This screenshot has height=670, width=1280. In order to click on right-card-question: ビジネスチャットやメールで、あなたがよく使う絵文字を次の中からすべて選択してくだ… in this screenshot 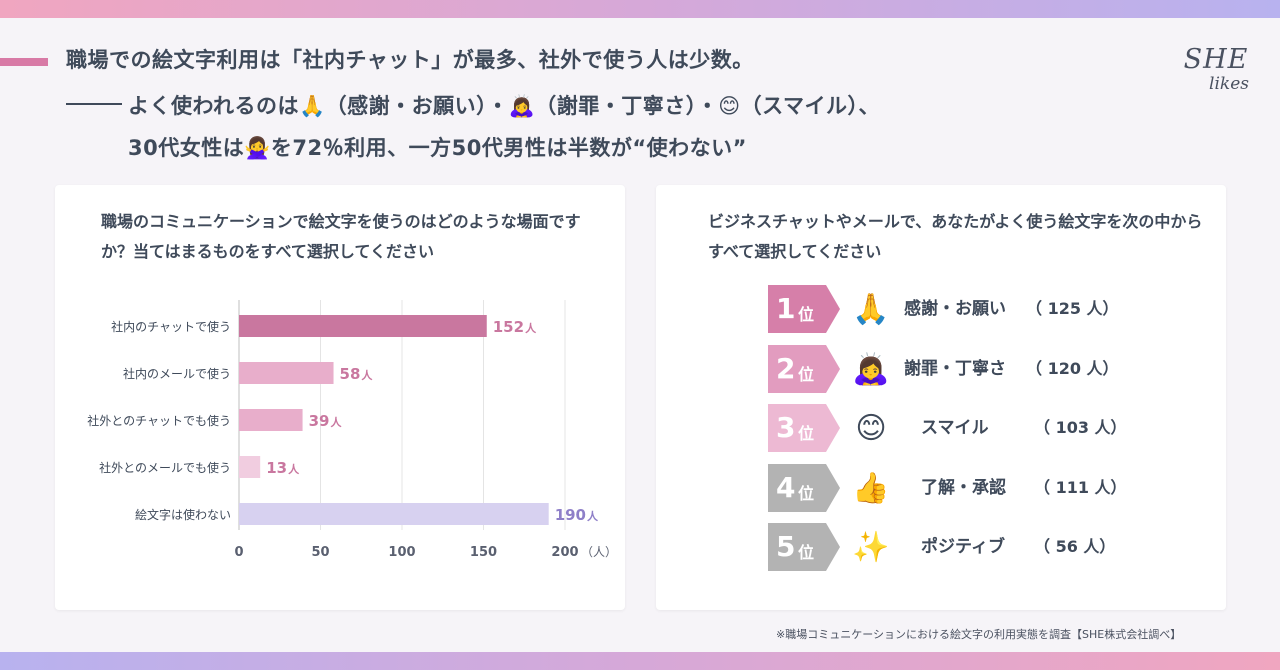, I will do `click(955, 236)`.